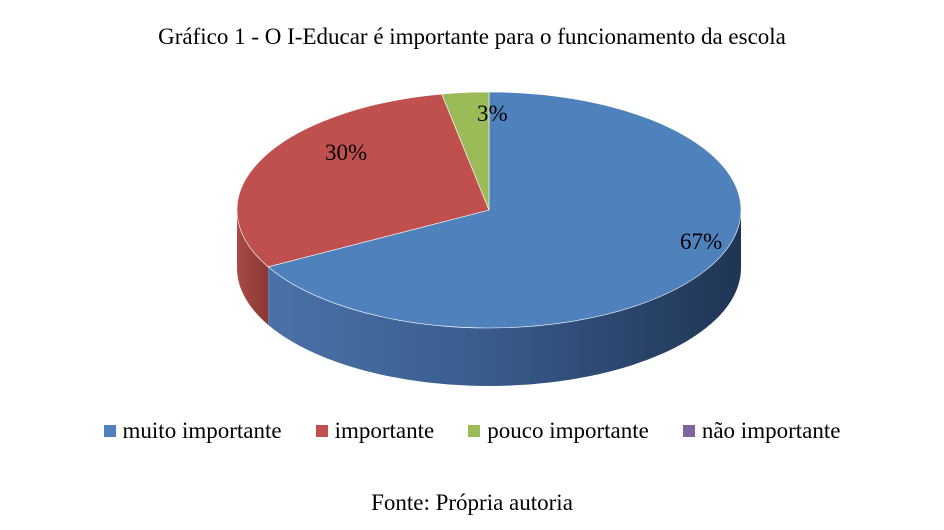 Image resolution: width=944 pixels, height=530 pixels. What do you see at coordinates (701, 241) in the screenshot?
I see `data-label-muito-importante: 67%` at bounding box center [701, 241].